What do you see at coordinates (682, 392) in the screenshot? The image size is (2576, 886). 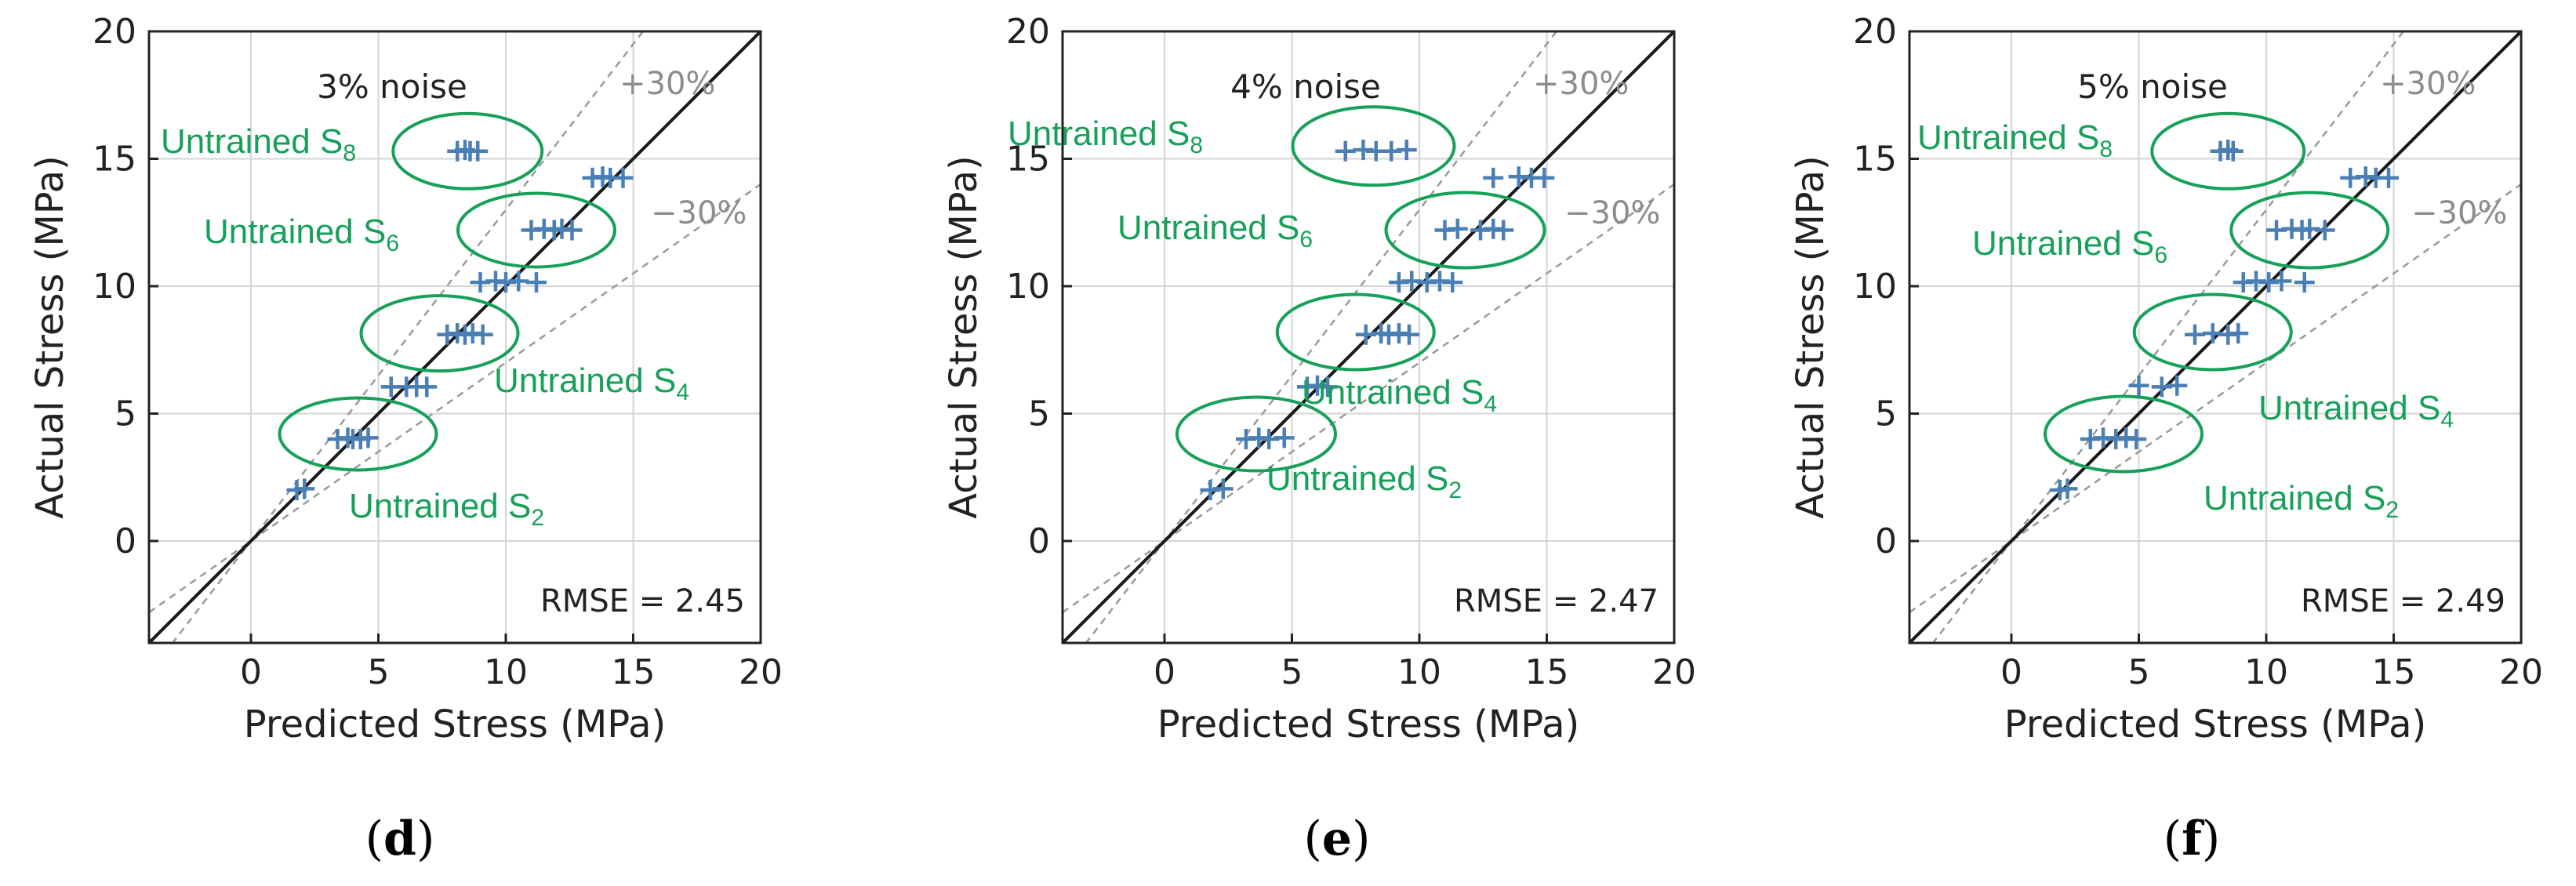 I see `annotation-subscript: 4` at bounding box center [682, 392].